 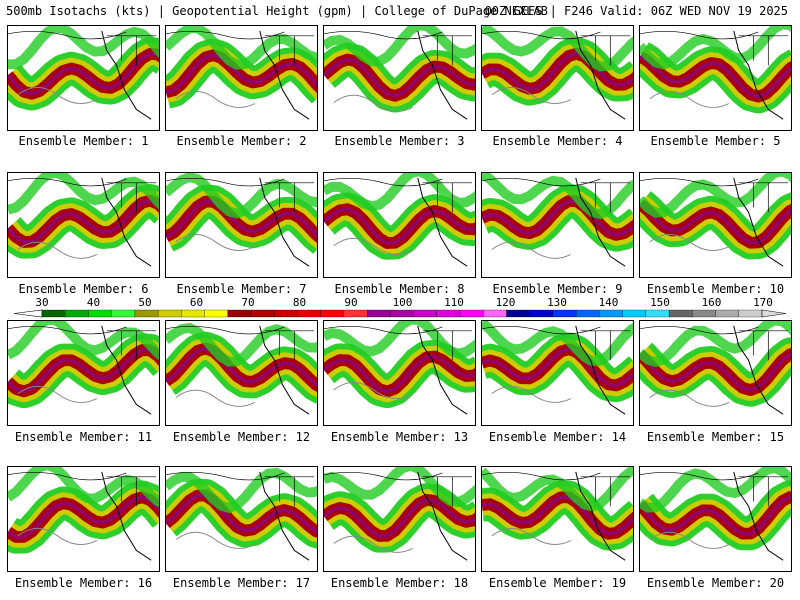 I want to click on member-caption-11: Ensemble Member: 11, so click(x=83, y=437).